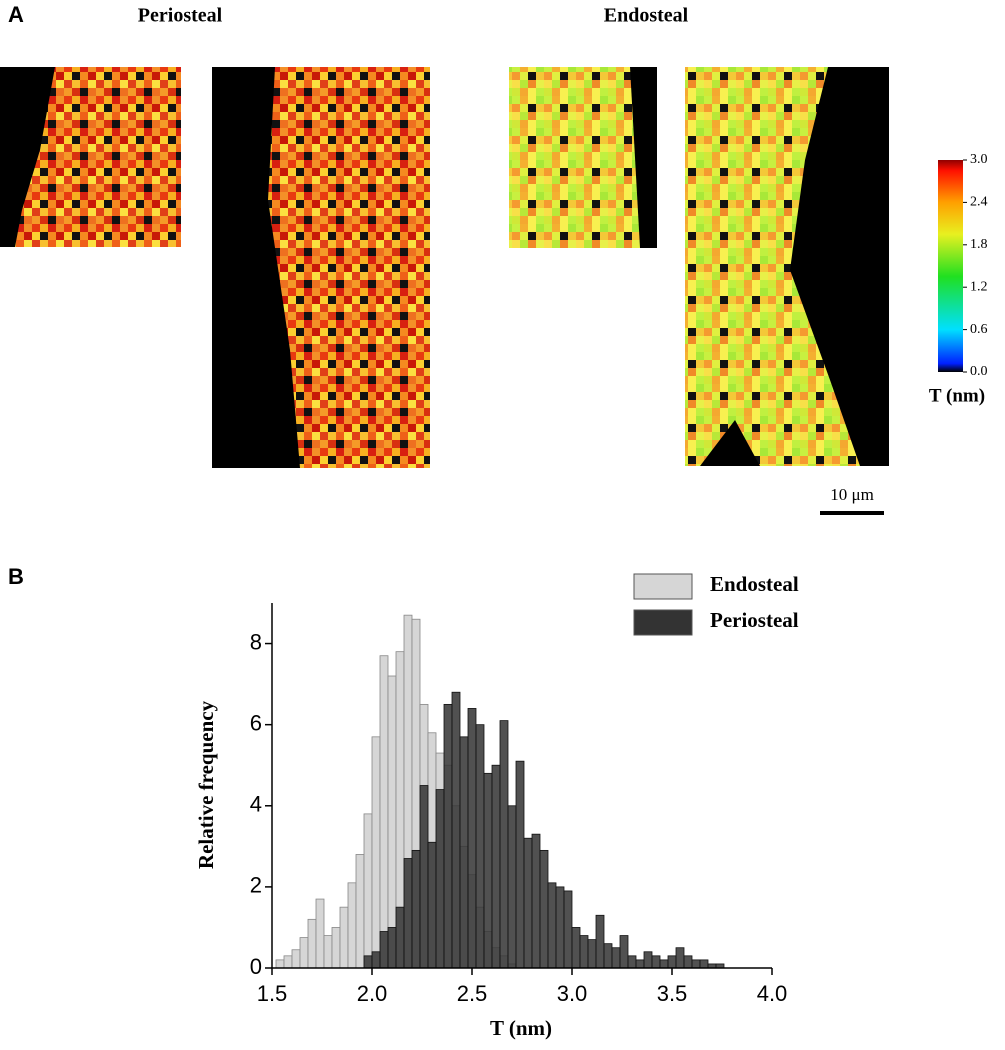 This screenshot has height=1050, width=1005. What do you see at coordinates (472, 993) in the screenshot?
I see `x-tick-label: 2.5` at bounding box center [472, 993].